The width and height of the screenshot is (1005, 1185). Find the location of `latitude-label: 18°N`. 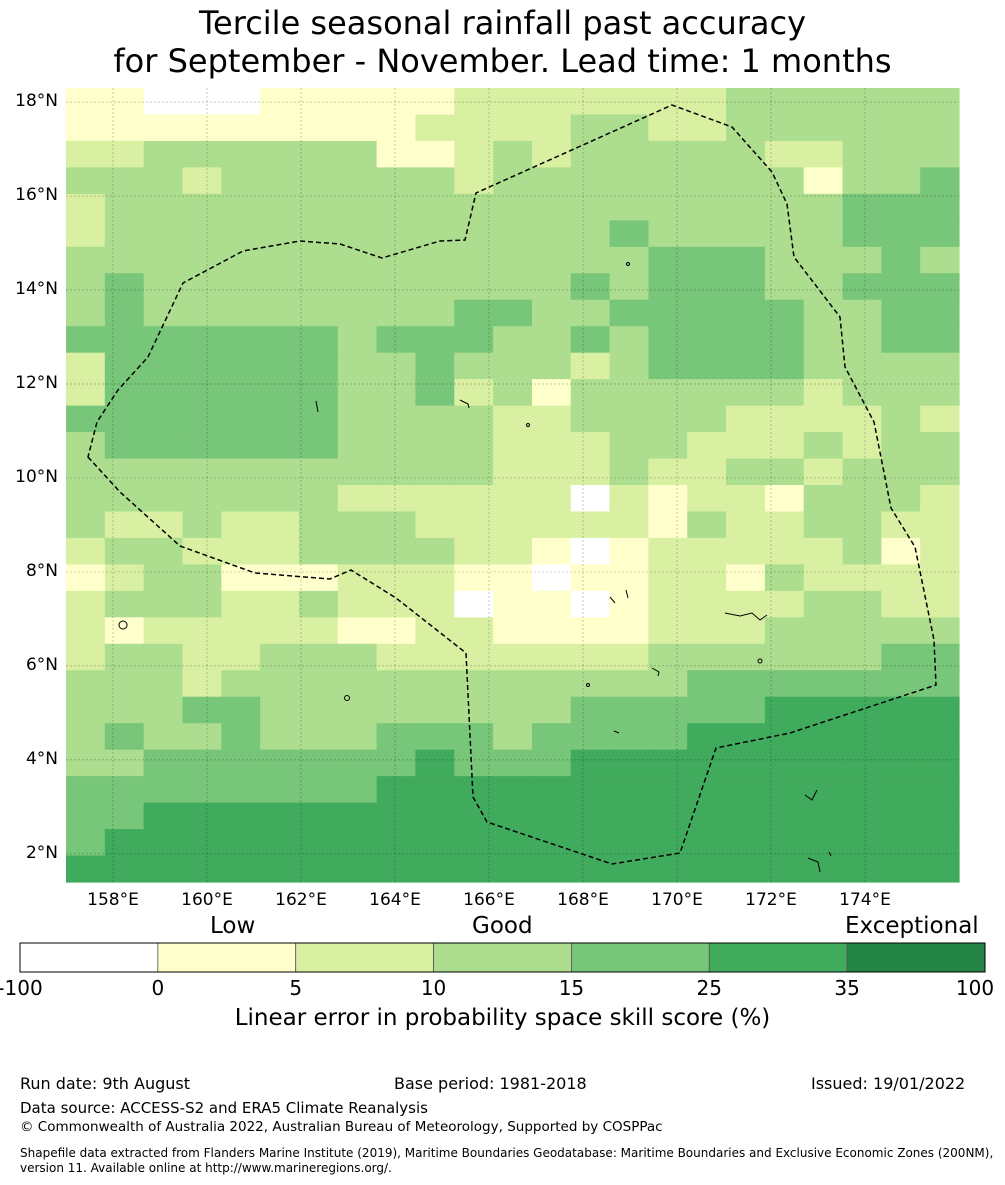

latitude-label: 18°N is located at coordinates (36, 101).